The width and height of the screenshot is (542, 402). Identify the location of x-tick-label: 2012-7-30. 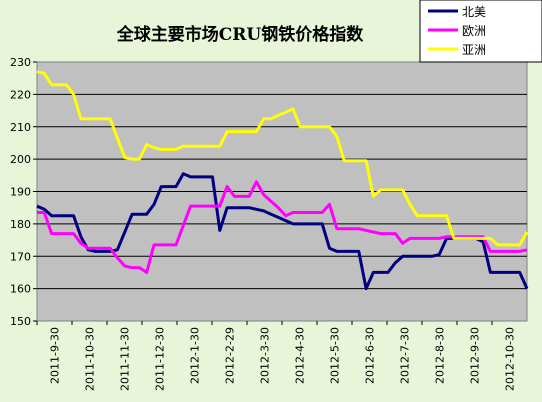
(405, 355).